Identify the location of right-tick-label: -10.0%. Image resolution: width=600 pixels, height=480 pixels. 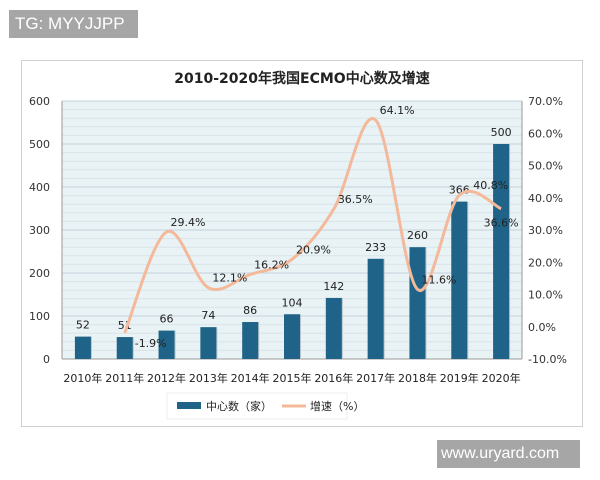
(547, 359).